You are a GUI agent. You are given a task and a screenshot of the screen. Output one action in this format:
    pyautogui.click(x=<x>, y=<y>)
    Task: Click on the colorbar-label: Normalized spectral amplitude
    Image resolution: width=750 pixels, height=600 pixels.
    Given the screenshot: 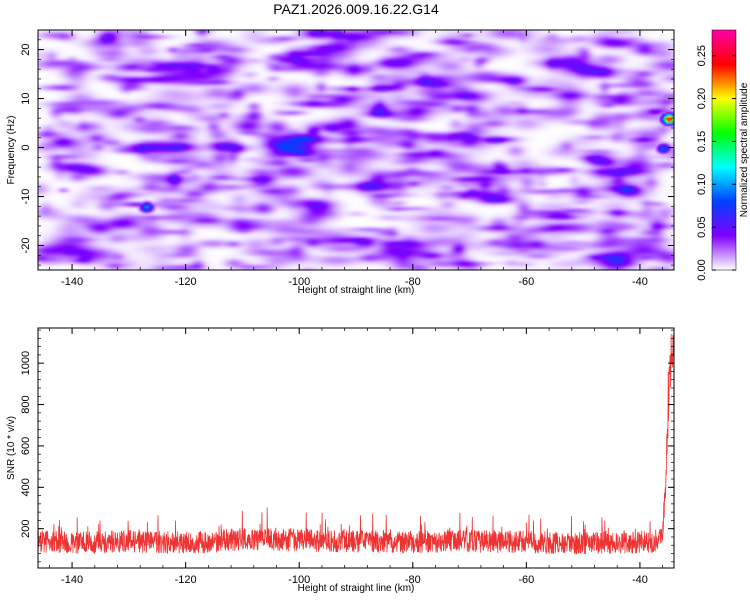 What is the action you would take?
    pyautogui.click(x=744, y=149)
    